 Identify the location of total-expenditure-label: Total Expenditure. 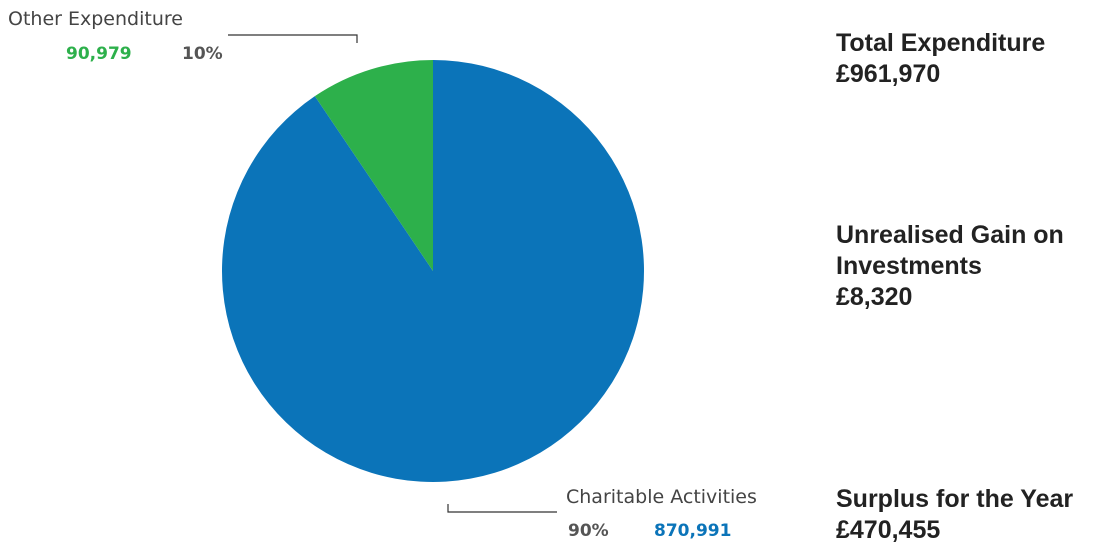
(941, 43).